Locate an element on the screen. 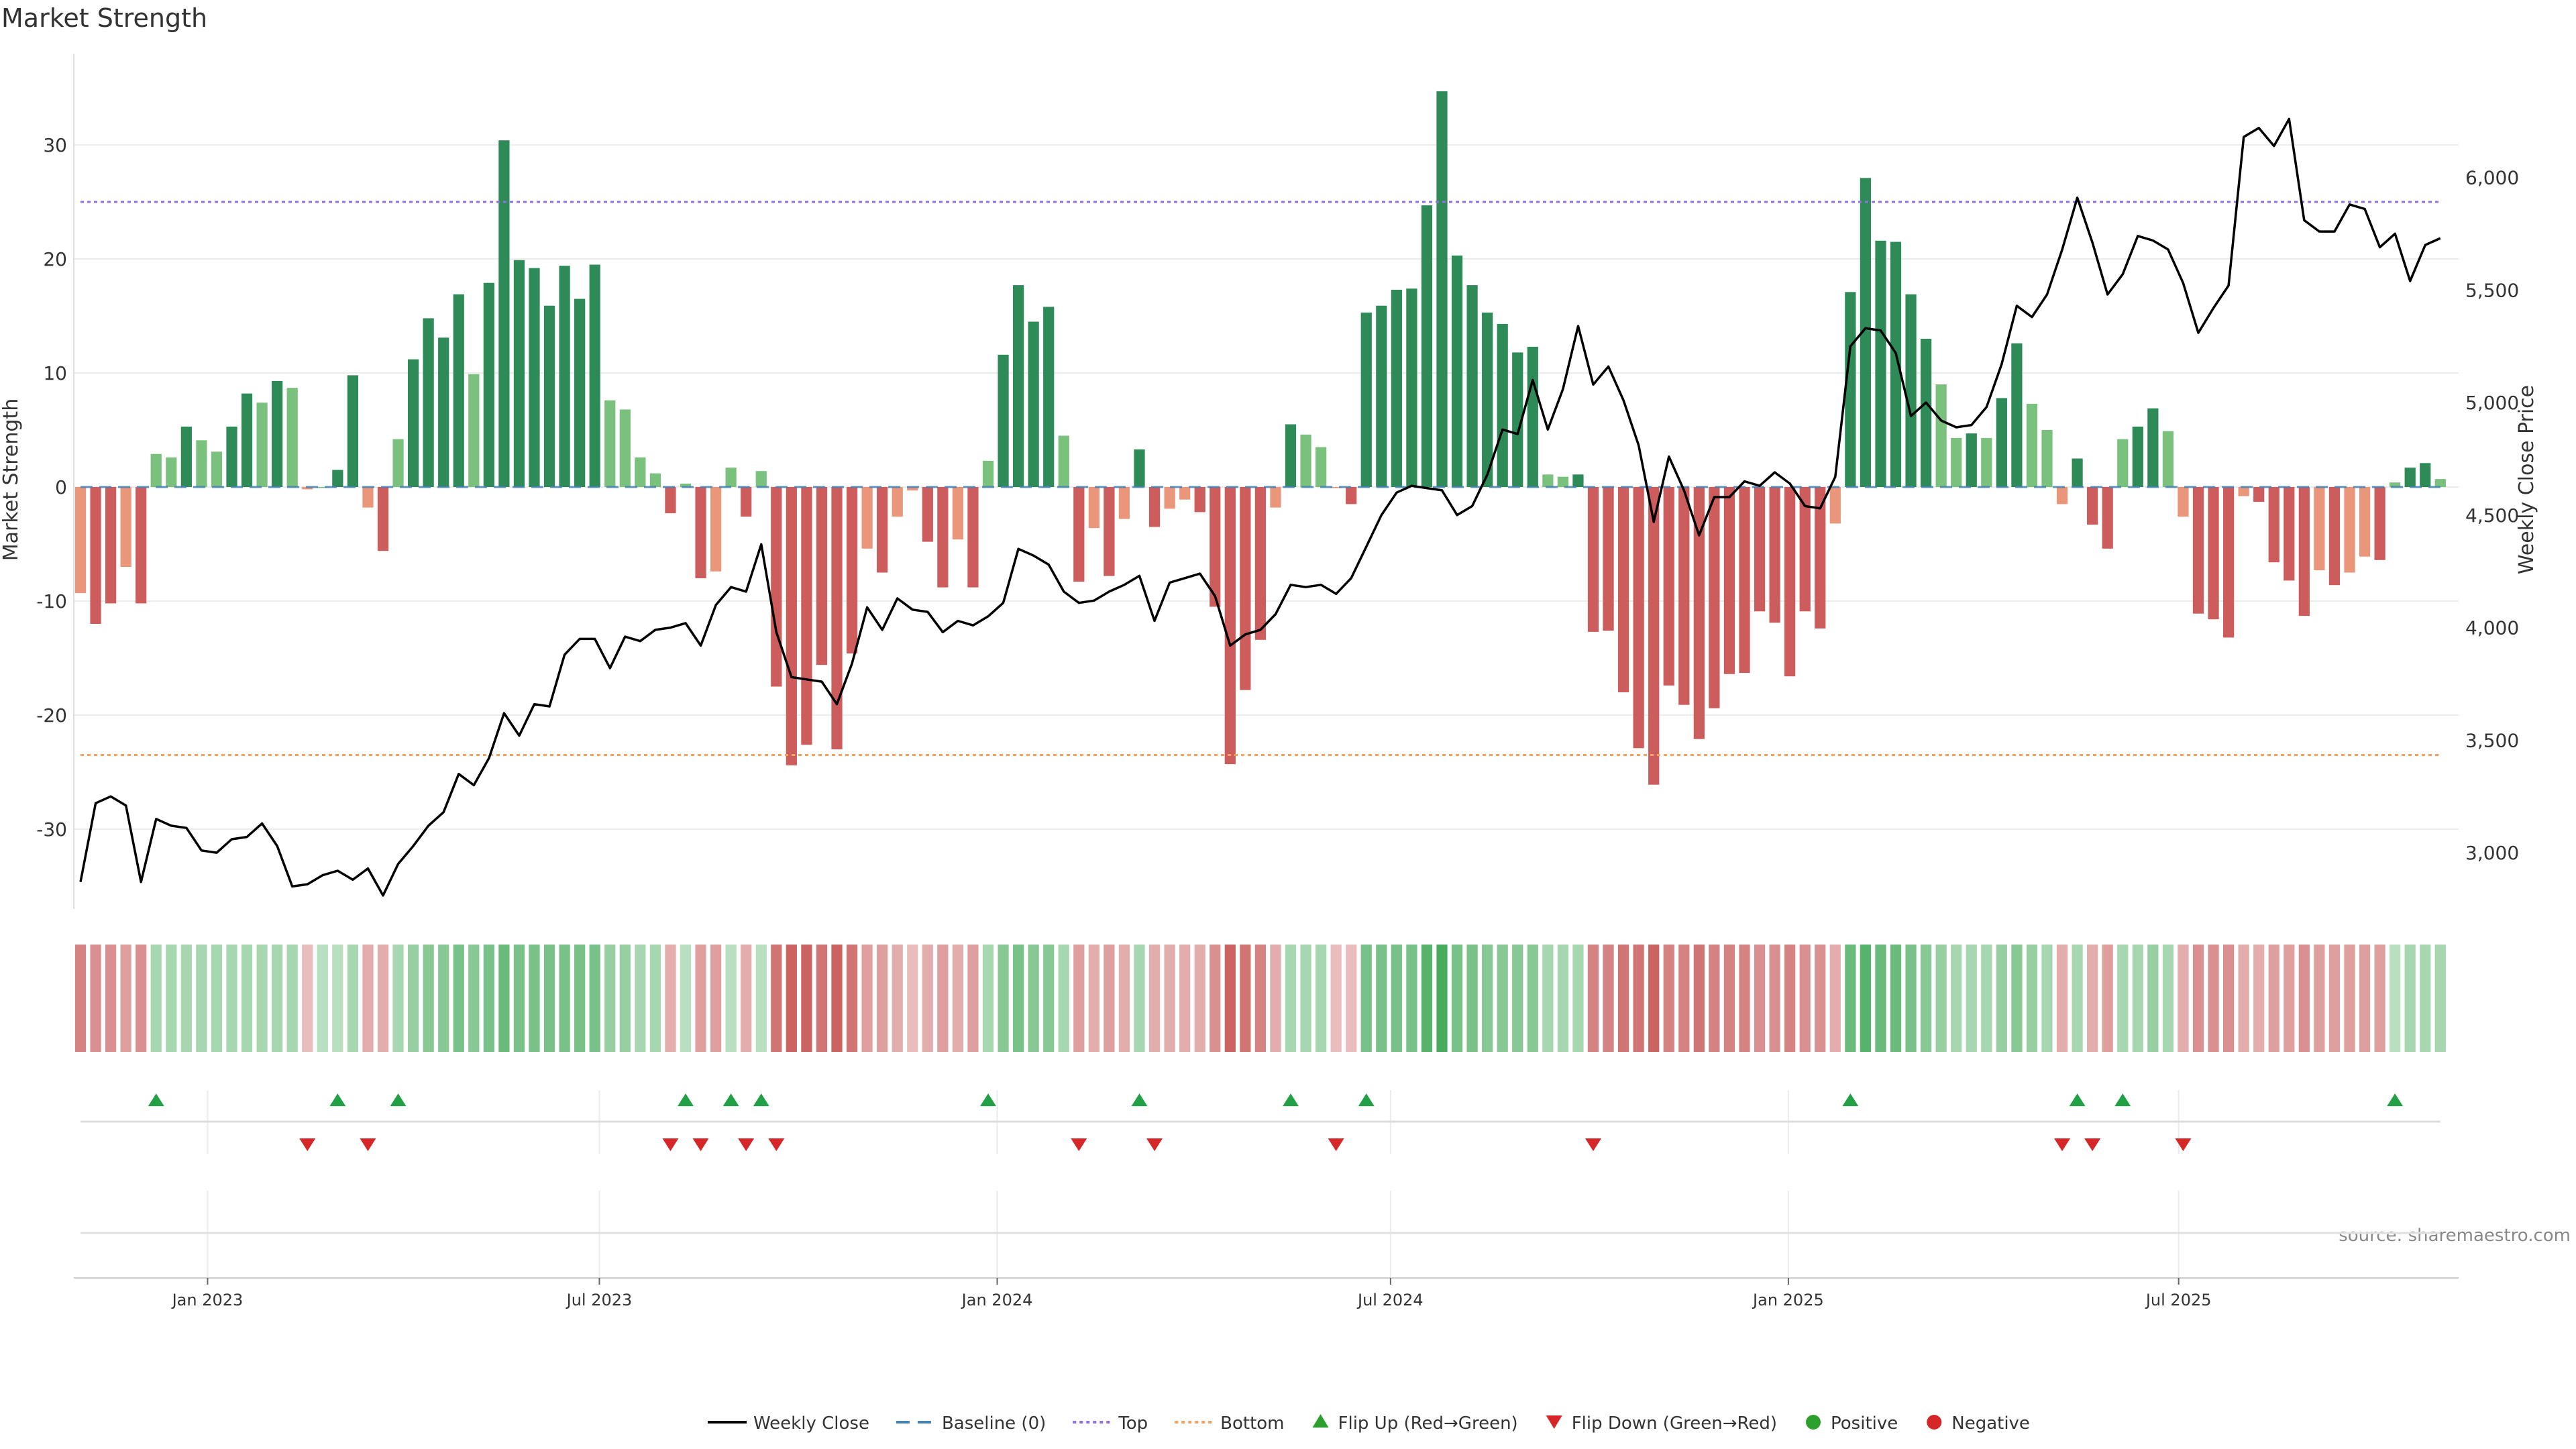 This screenshot has height=1449, width=2576. y-tick-label-left: -30 is located at coordinates (51, 829).